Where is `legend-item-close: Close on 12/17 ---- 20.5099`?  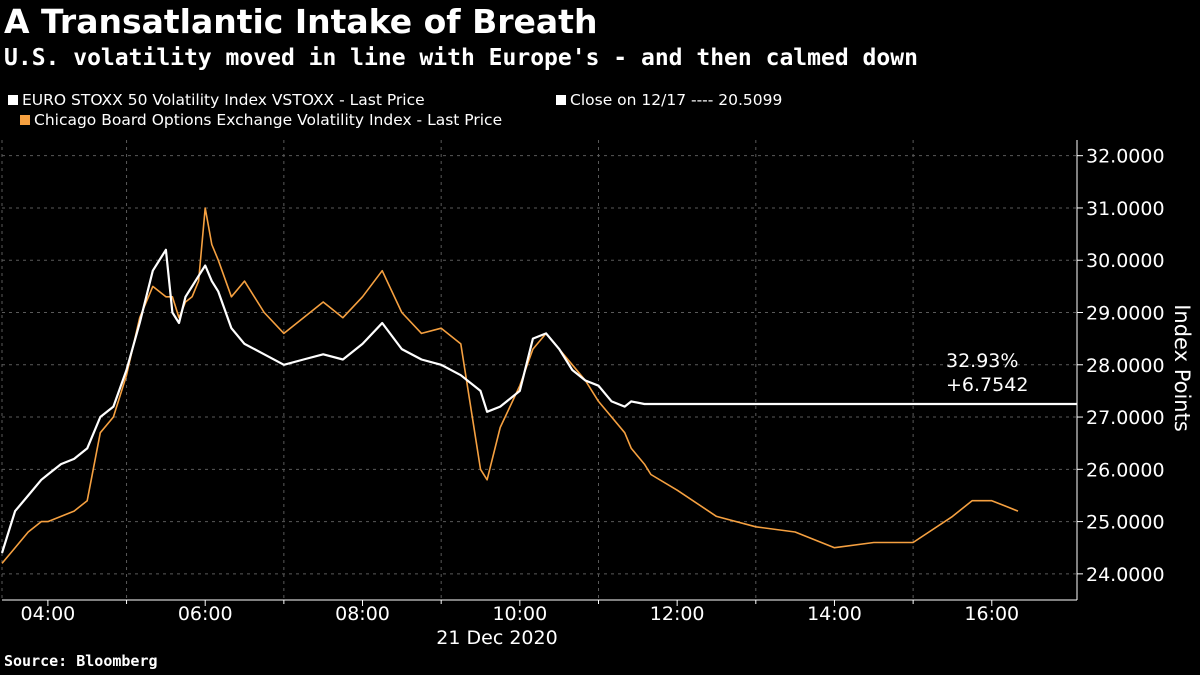 legend-item-close: Close on 12/17 ---- 20.5099 is located at coordinates (669, 100).